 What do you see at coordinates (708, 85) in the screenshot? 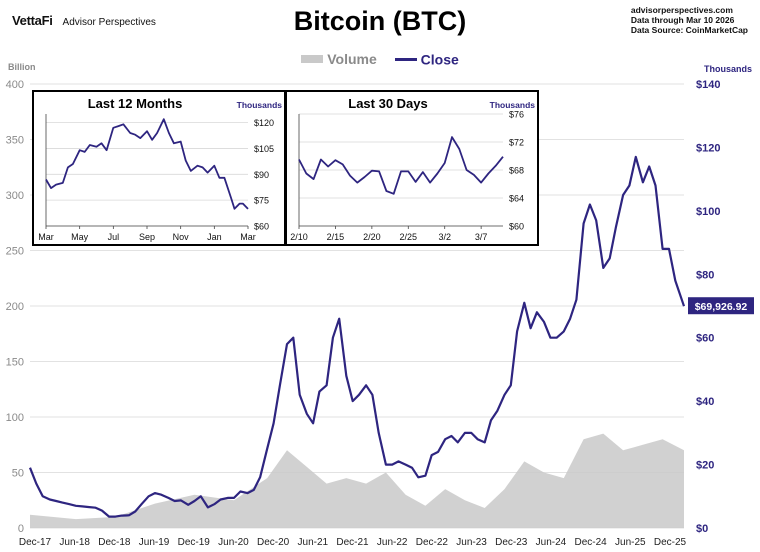
I see `y-right-tick-label: $140` at bounding box center [708, 85].